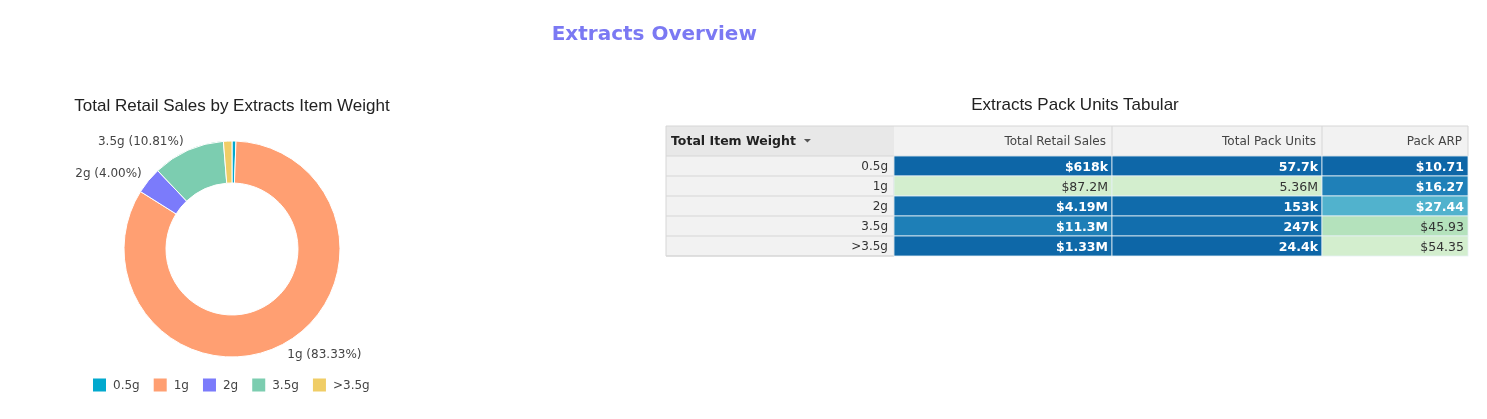 This screenshot has width=1487, height=419. I want to click on x-tick-label: Total Retail Sales, so click(1054, 140).